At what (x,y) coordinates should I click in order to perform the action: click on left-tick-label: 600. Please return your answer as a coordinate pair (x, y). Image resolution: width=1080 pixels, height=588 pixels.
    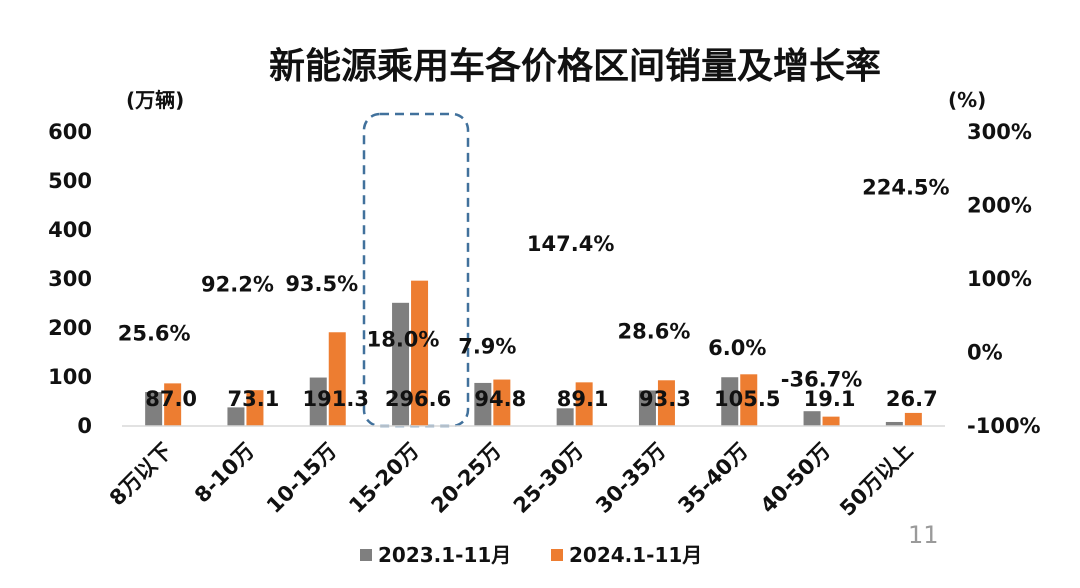
    Looking at the image, I should click on (70, 132).